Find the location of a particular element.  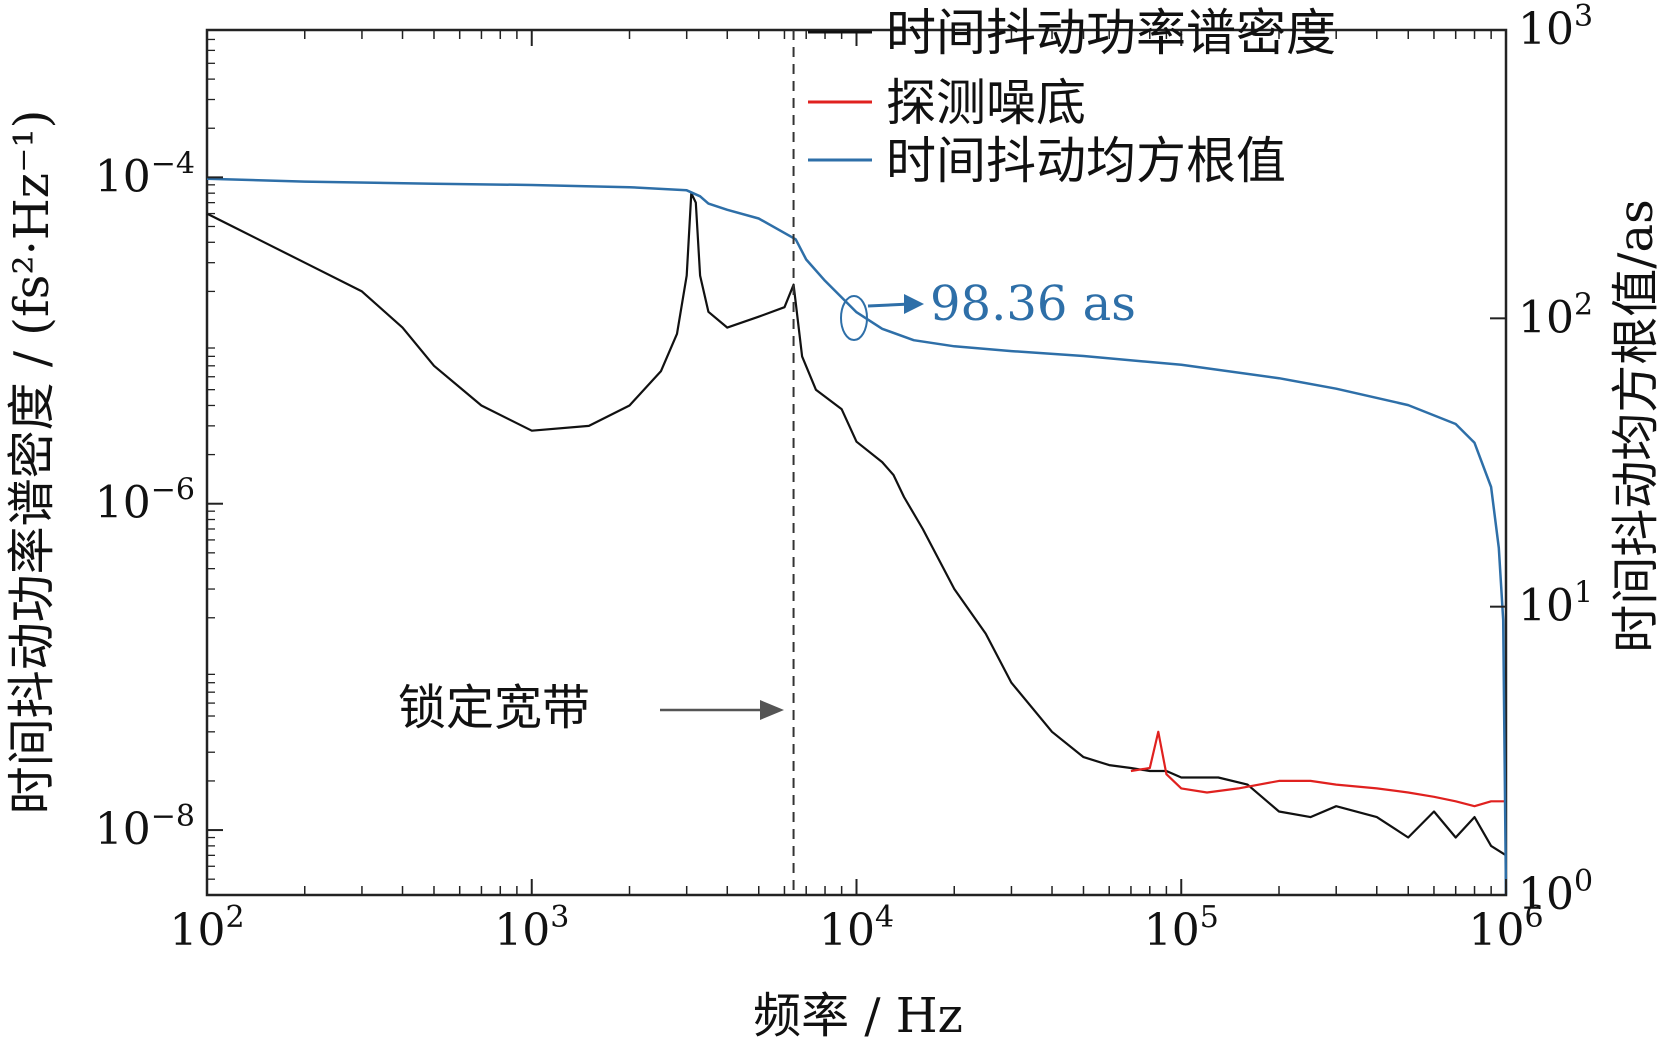

rms-callout-arrowhead is located at coordinates (914, 304).